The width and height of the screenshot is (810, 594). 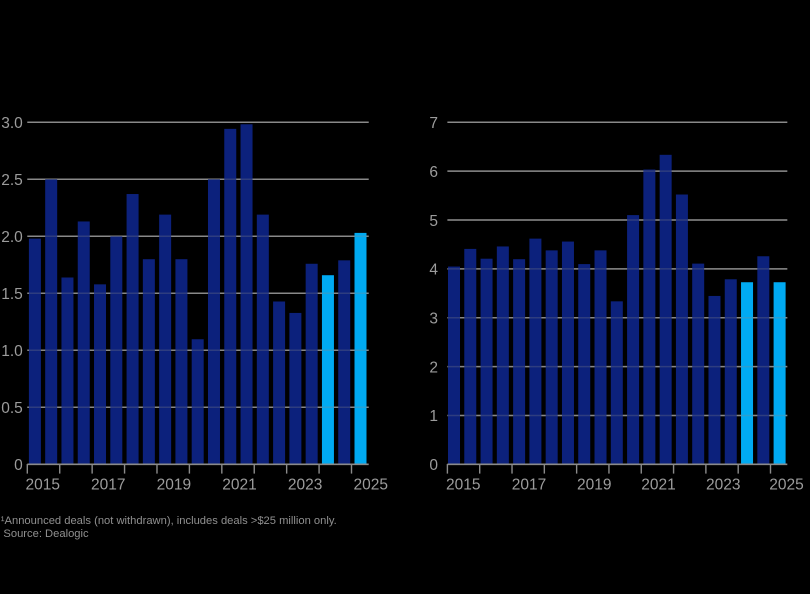 What do you see at coordinates (433, 270) in the screenshot?
I see `svg-text: 4` at bounding box center [433, 270].